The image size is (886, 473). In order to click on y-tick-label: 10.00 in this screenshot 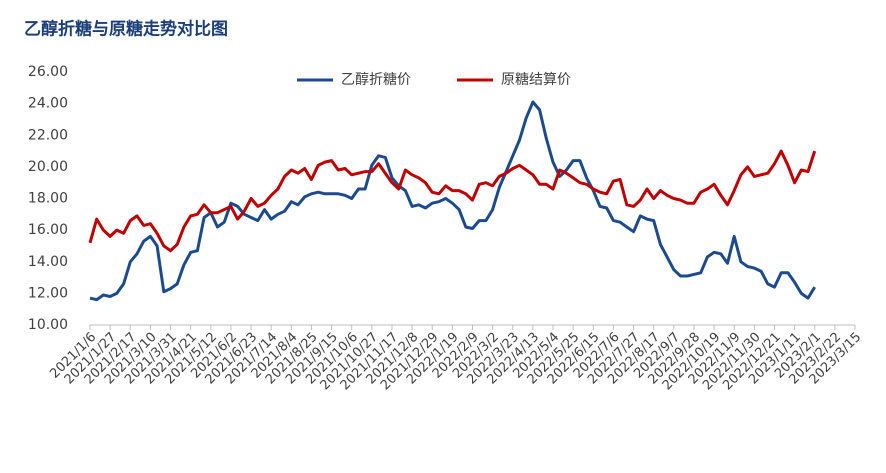, I will do `click(48, 325)`.